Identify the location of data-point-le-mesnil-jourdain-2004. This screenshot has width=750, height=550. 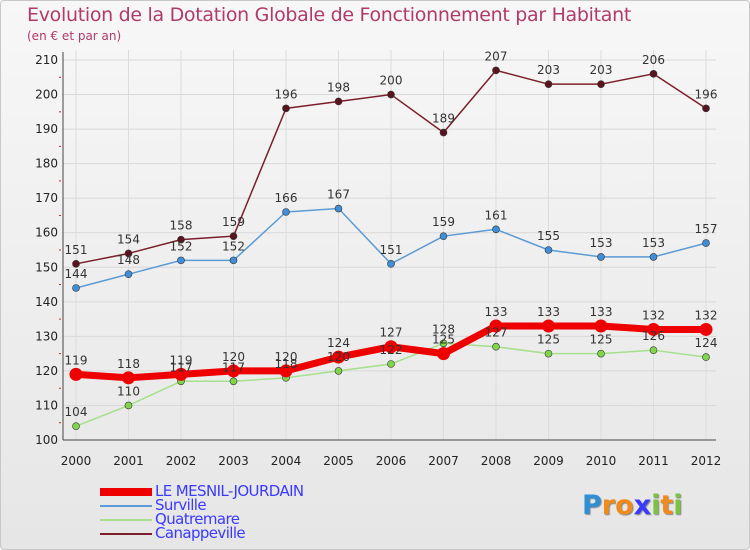
(286, 371).